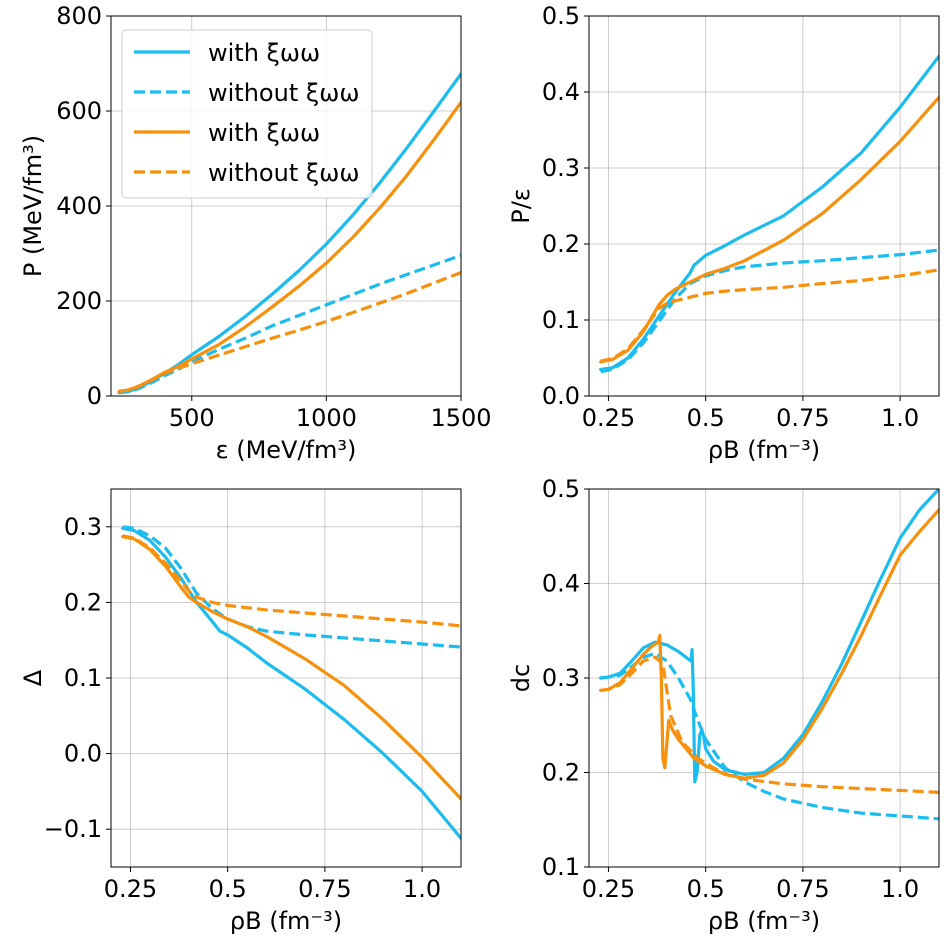  What do you see at coordinates (33, 677) in the screenshot?
I see `y-axis-label: Δ` at bounding box center [33, 677].